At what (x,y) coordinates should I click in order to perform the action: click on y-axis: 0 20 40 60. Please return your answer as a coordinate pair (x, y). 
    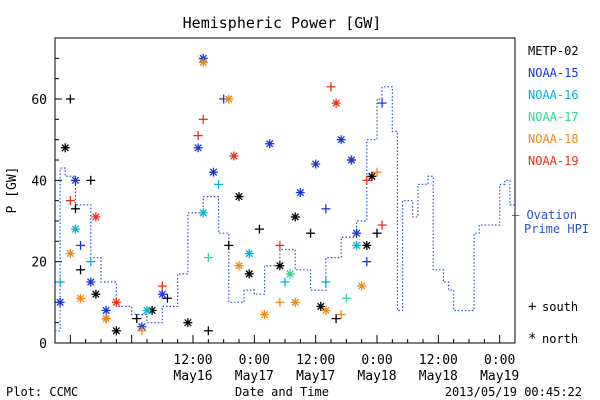
    Looking at the image, I should click on (46, 194).